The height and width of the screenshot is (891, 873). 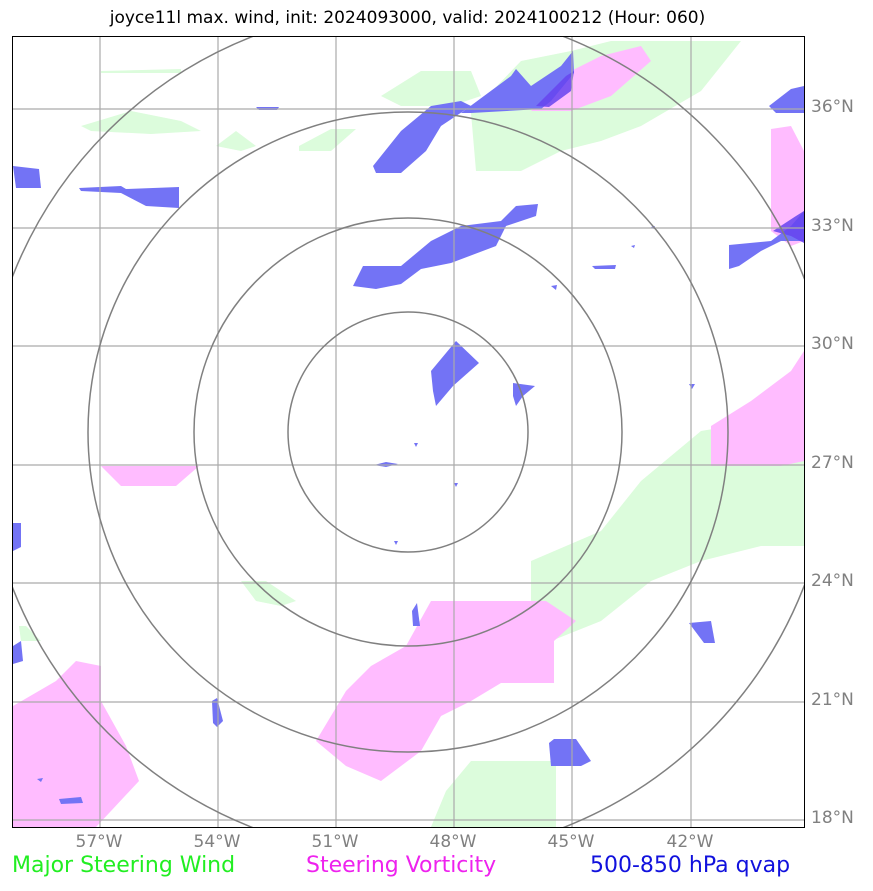 What do you see at coordinates (832, 463) in the screenshot?
I see `lat-label-27n: 27°N` at bounding box center [832, 463].